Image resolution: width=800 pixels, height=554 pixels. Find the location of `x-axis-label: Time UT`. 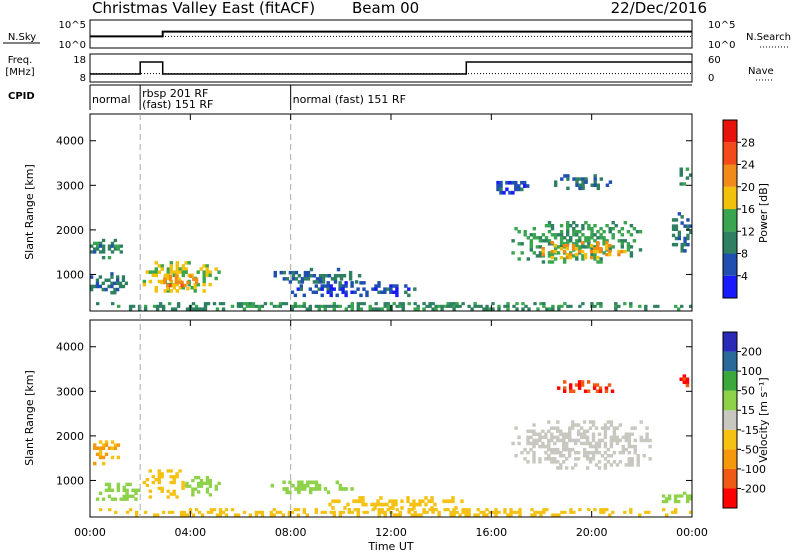

x-axis-label: Time UT is located at coordinates (390, 546).